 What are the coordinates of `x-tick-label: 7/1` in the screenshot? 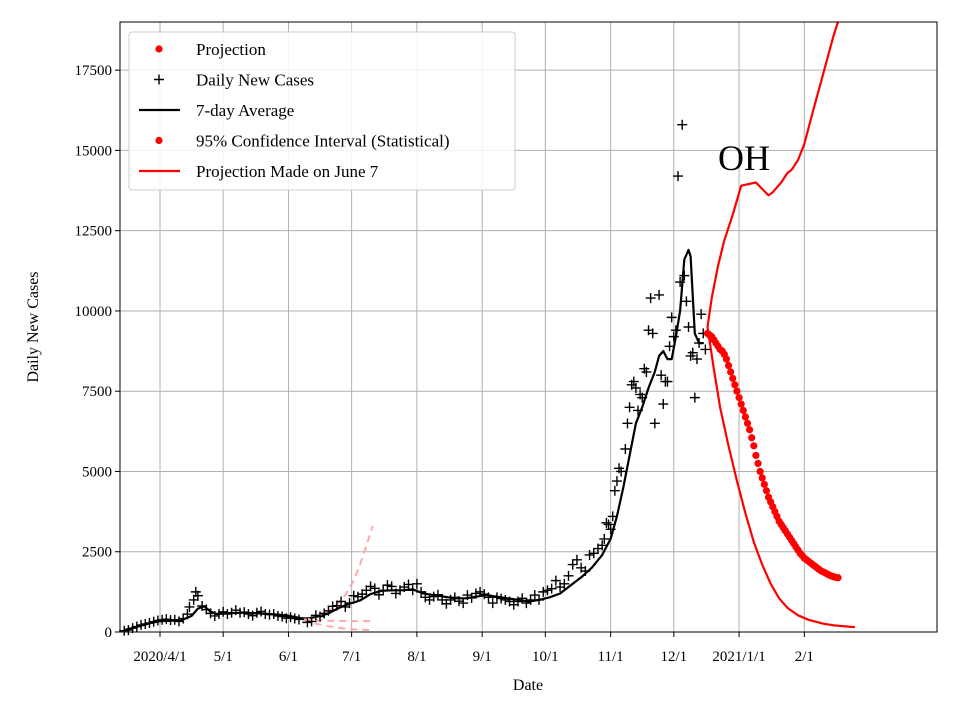 It's located at (351, 657).